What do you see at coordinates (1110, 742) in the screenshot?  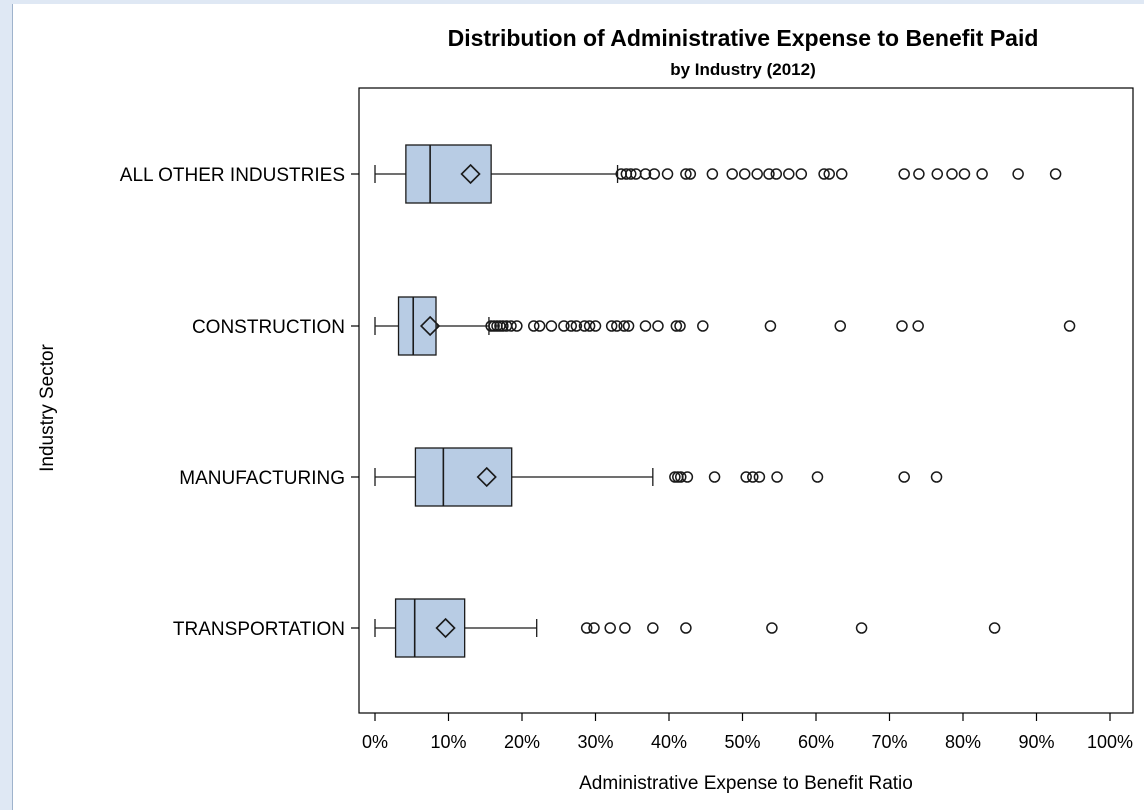 I see `x-tick-label: 100%` at bounding box center [1110, 742].